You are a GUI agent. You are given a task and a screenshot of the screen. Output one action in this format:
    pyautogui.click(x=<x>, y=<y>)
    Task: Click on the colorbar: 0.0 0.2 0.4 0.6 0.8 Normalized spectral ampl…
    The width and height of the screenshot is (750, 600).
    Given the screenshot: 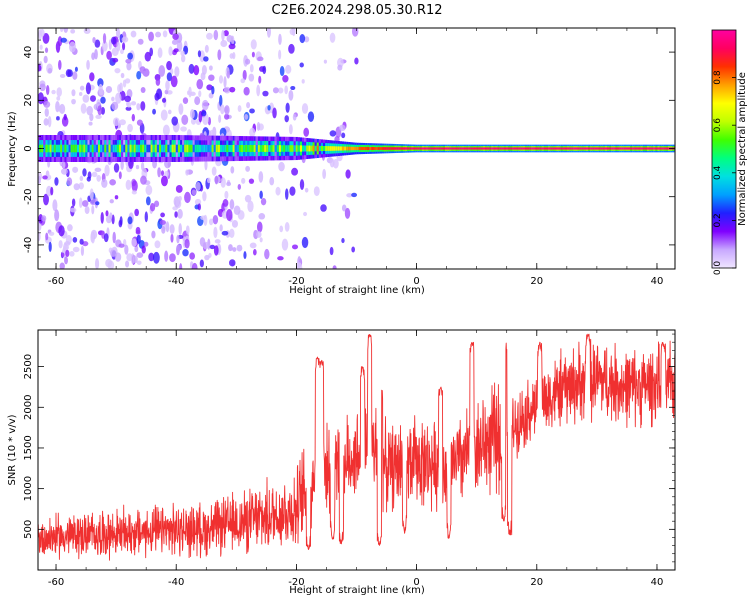 What is the action you would take?
    pyautogui.click(x=729, y=152)
    